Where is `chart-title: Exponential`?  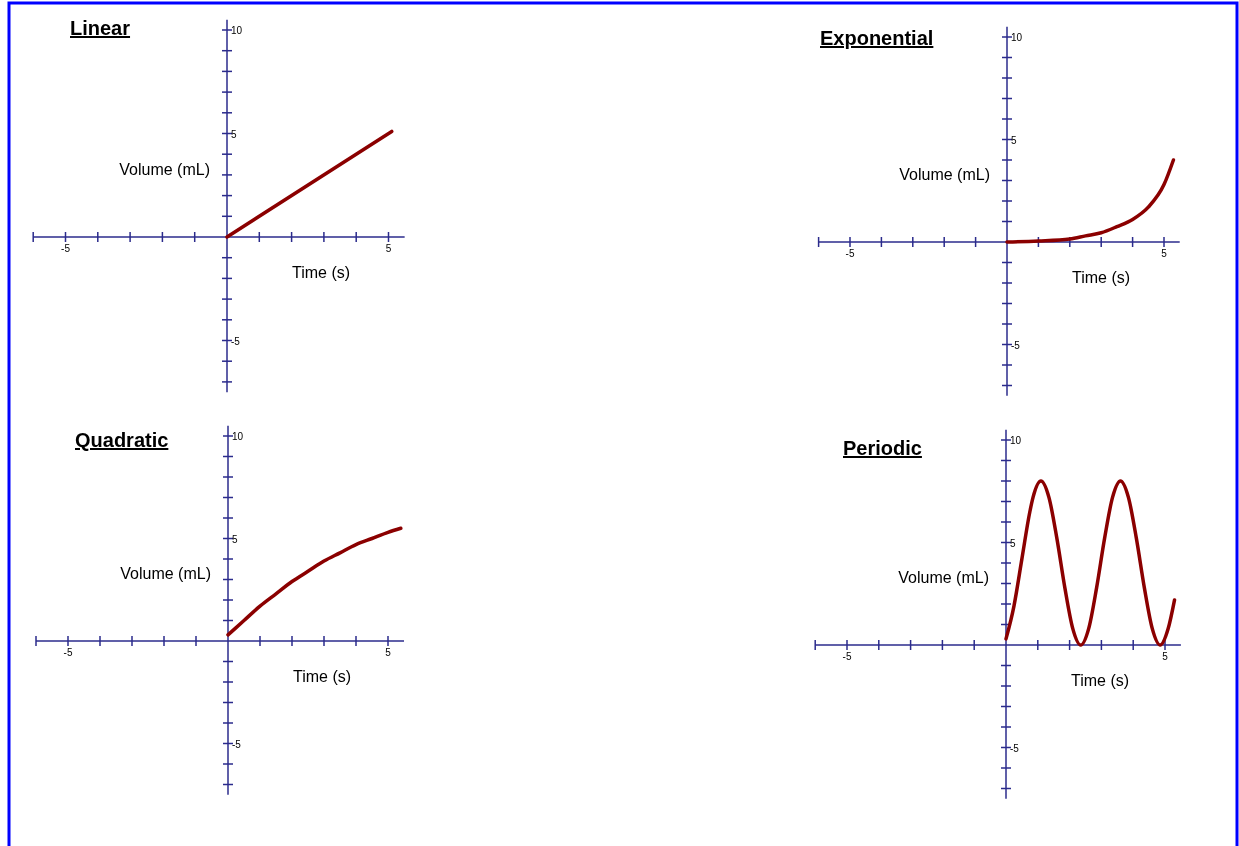 chart-title: Exponential is located at coordinates (877, 38).